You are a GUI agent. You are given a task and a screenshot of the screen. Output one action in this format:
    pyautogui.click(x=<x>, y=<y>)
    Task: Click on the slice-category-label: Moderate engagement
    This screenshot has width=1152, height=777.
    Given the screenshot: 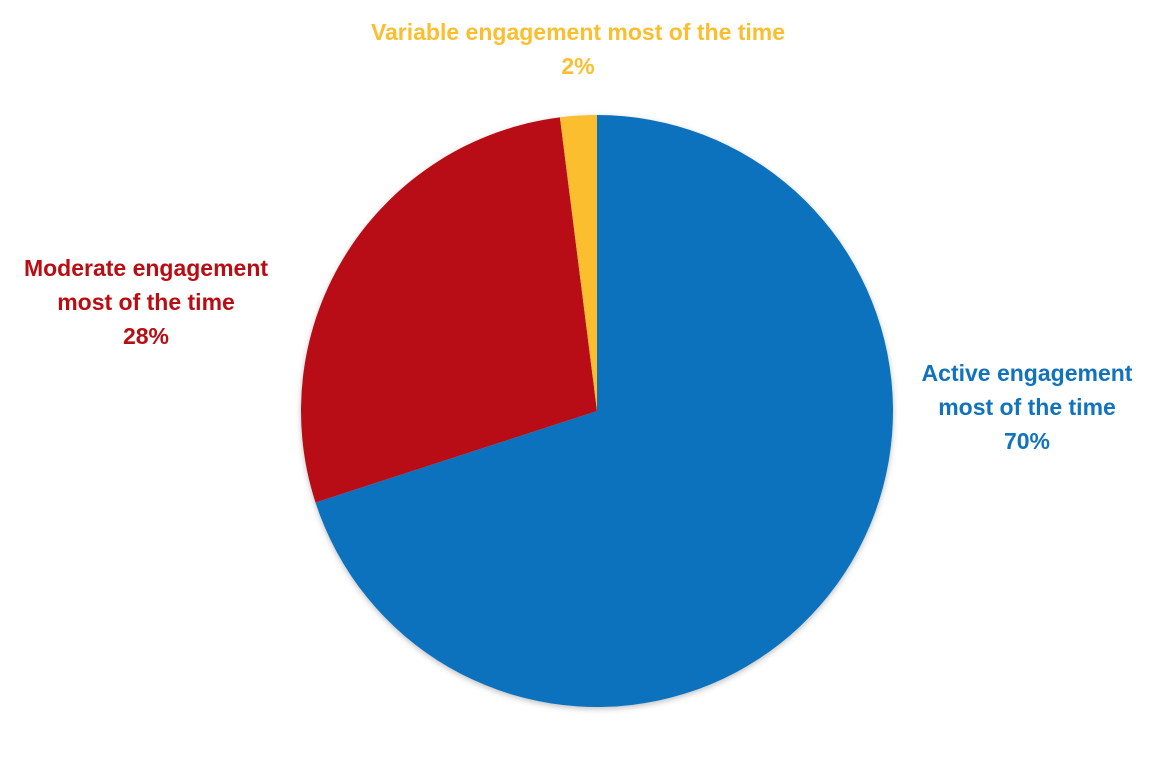 What is the action you would take?
    pyautogui.click(x=146, y=268)
    